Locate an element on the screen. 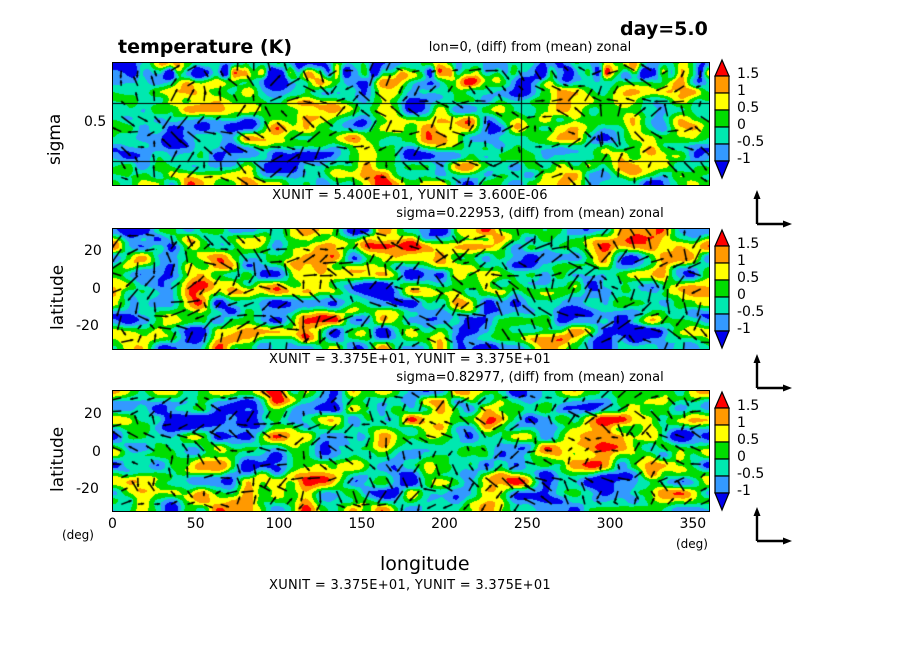 This screenshot has width=904, height=654. colorbar-2-tick-4: -0.5 is located at coordinates (751, 312).